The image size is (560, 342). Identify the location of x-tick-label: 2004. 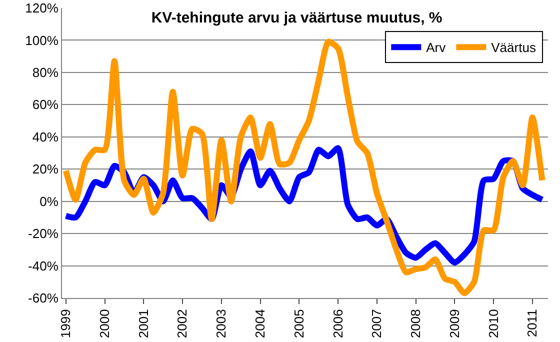
(260, 323).